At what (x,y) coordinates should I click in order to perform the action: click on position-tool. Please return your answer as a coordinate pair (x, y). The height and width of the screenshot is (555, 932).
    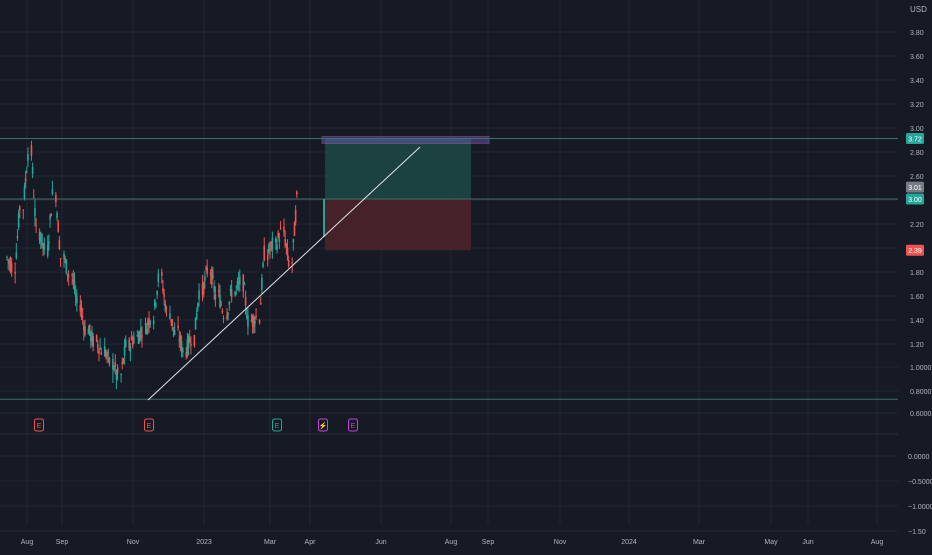
    Looking at the image, I should click on (405, 193).